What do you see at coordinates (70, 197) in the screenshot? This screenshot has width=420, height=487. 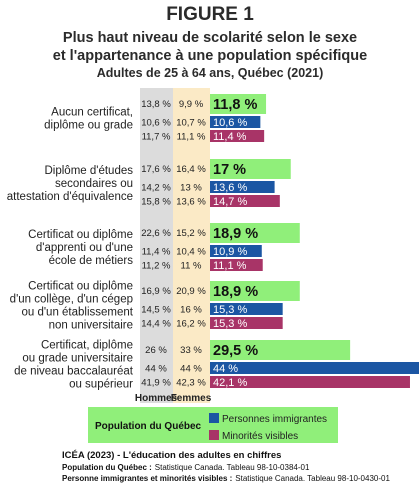 I see `category-label: attestation d'équivalence` at bounding box center [70, 197].